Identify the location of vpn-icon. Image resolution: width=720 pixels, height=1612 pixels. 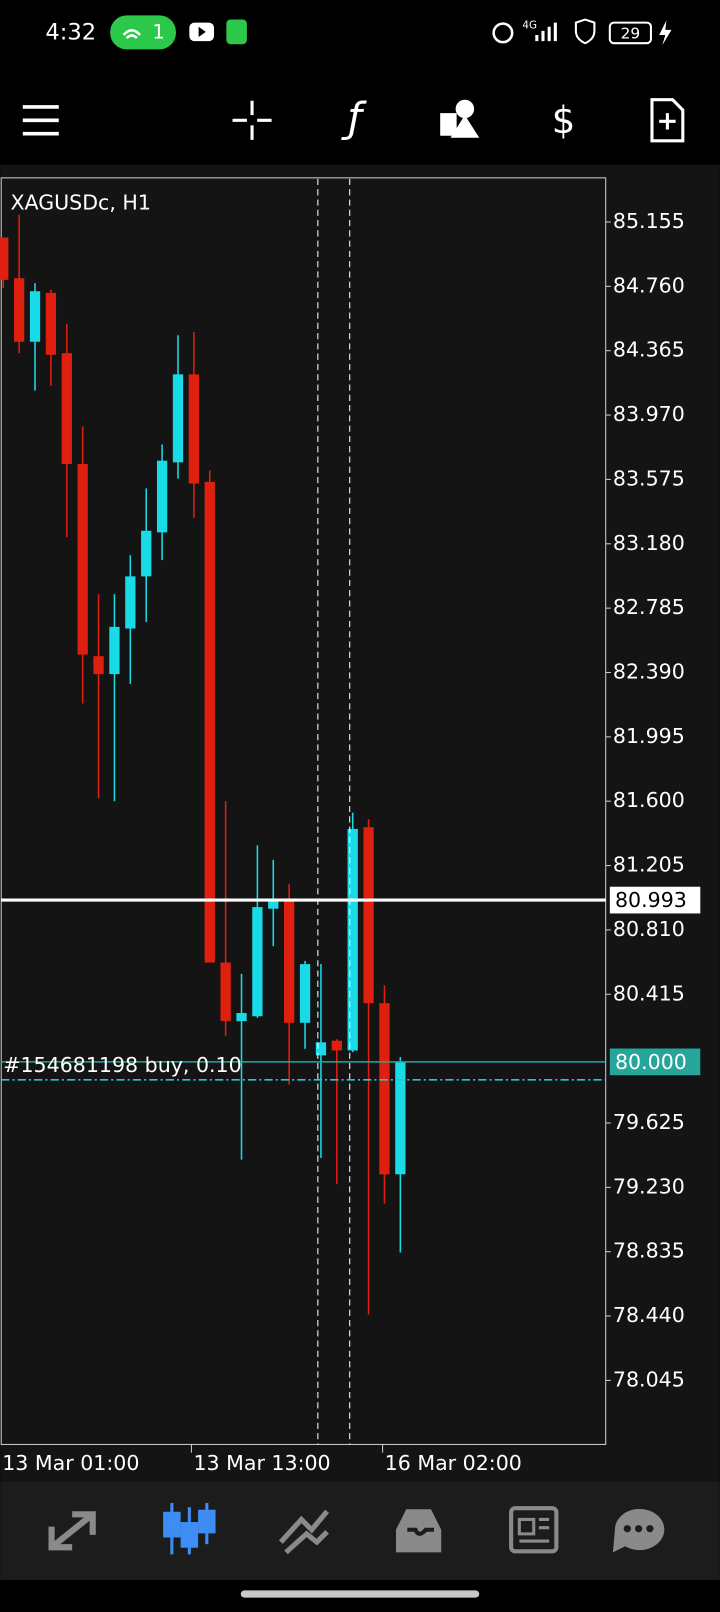
(585, 31).